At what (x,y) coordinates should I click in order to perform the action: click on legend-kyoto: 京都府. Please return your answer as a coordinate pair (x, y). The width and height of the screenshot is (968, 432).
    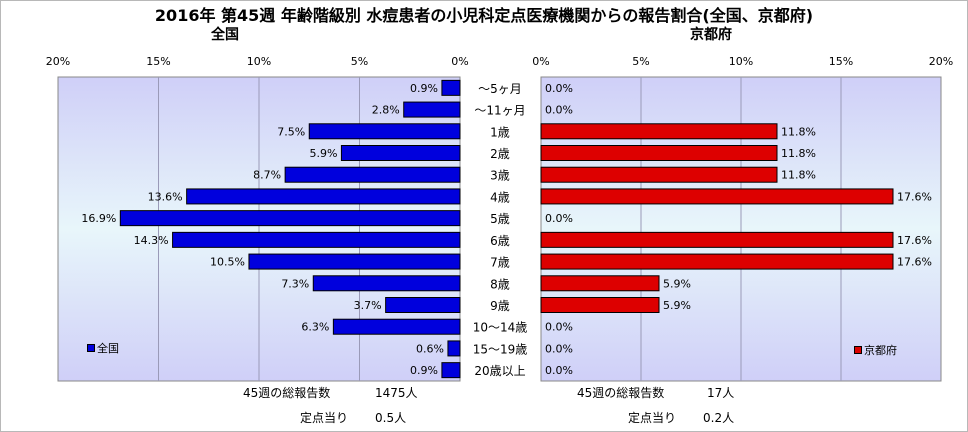
    Looking at the image, I should click on (875, 350).